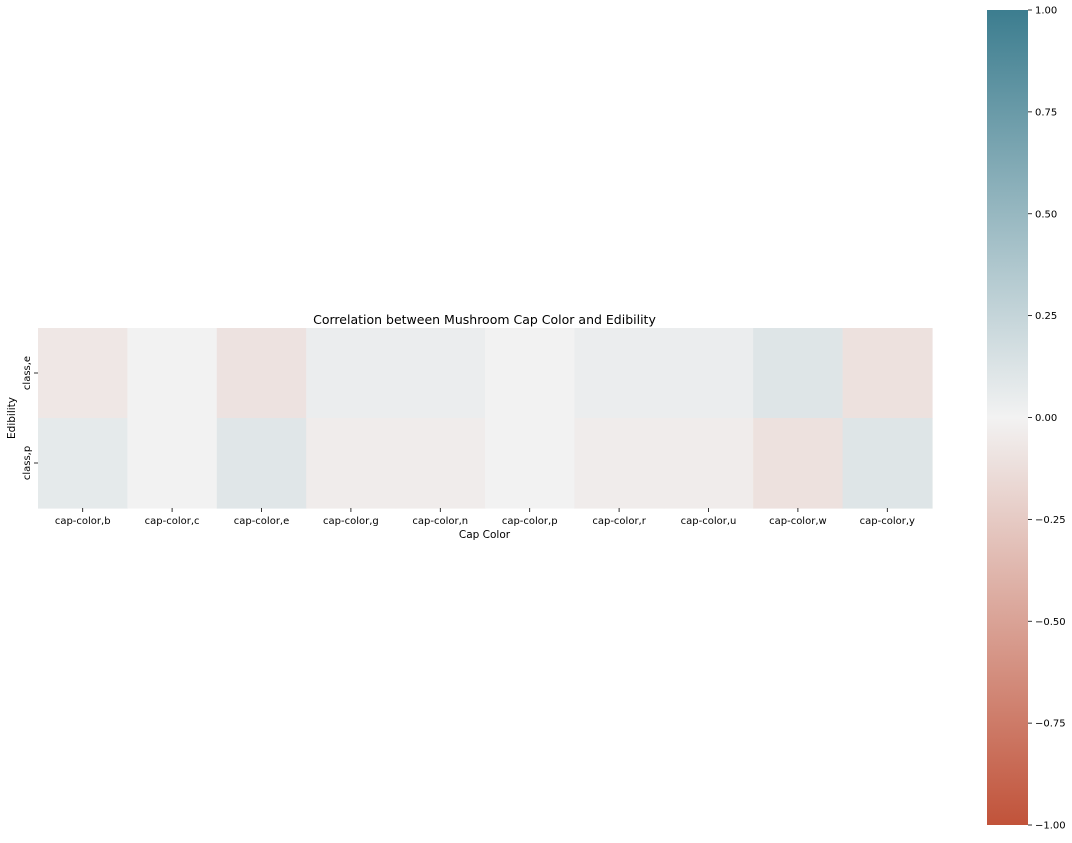  I want to click on x-tick-label: cap-color,c, so click(172, 521).